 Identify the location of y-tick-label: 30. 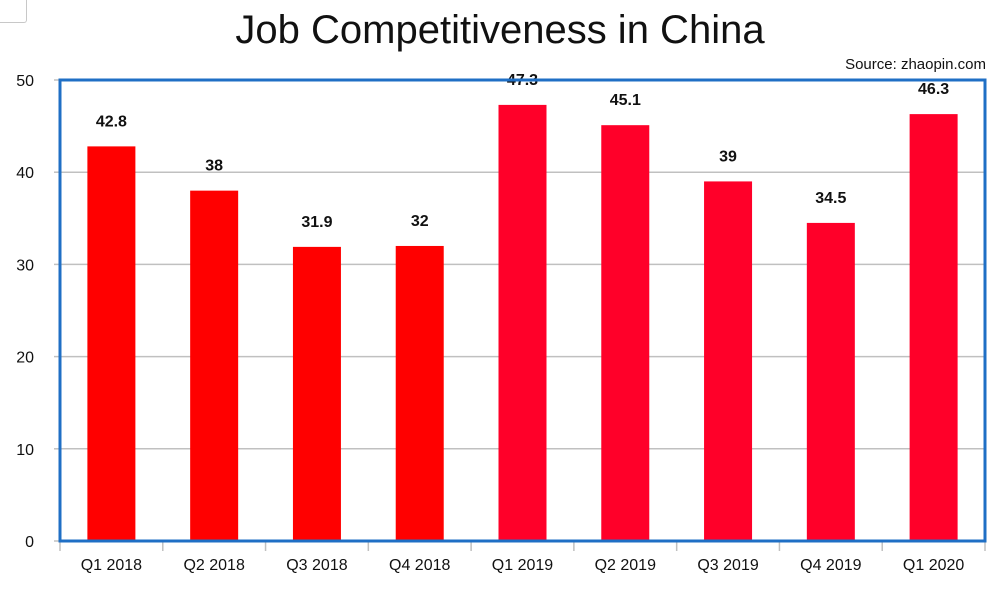
(25, 265).